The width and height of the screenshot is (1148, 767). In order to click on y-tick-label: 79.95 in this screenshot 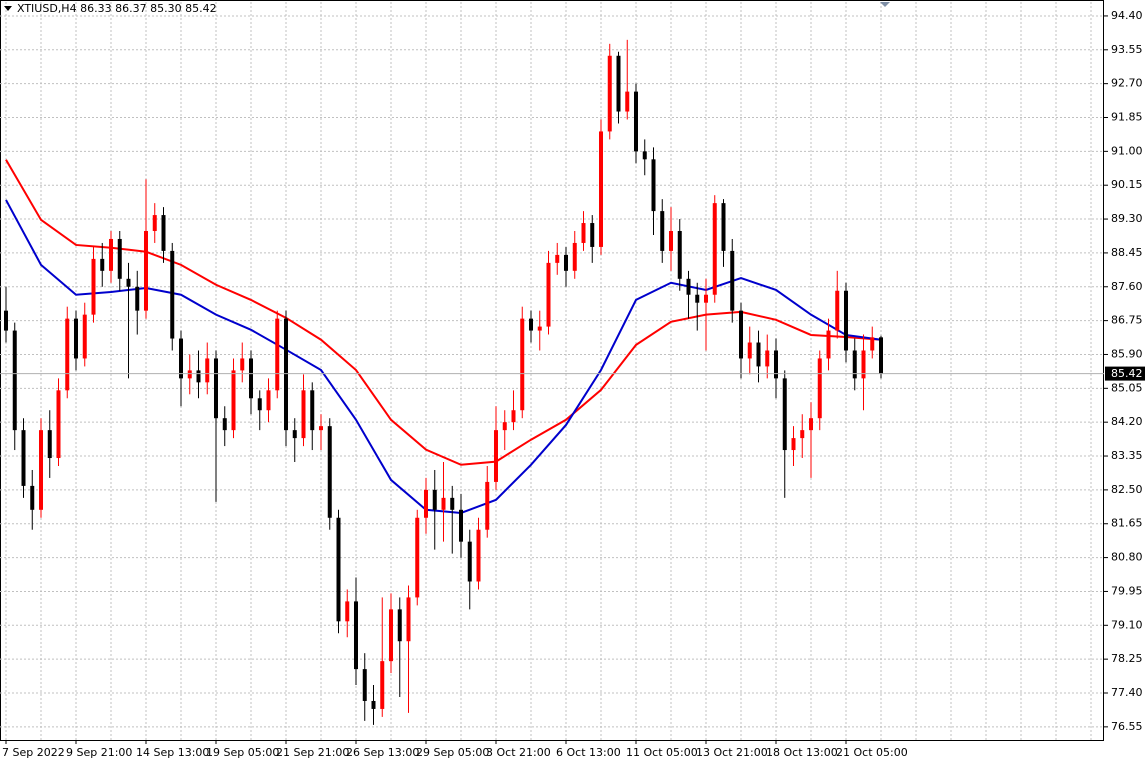, I will do `click(1127, 590)`.